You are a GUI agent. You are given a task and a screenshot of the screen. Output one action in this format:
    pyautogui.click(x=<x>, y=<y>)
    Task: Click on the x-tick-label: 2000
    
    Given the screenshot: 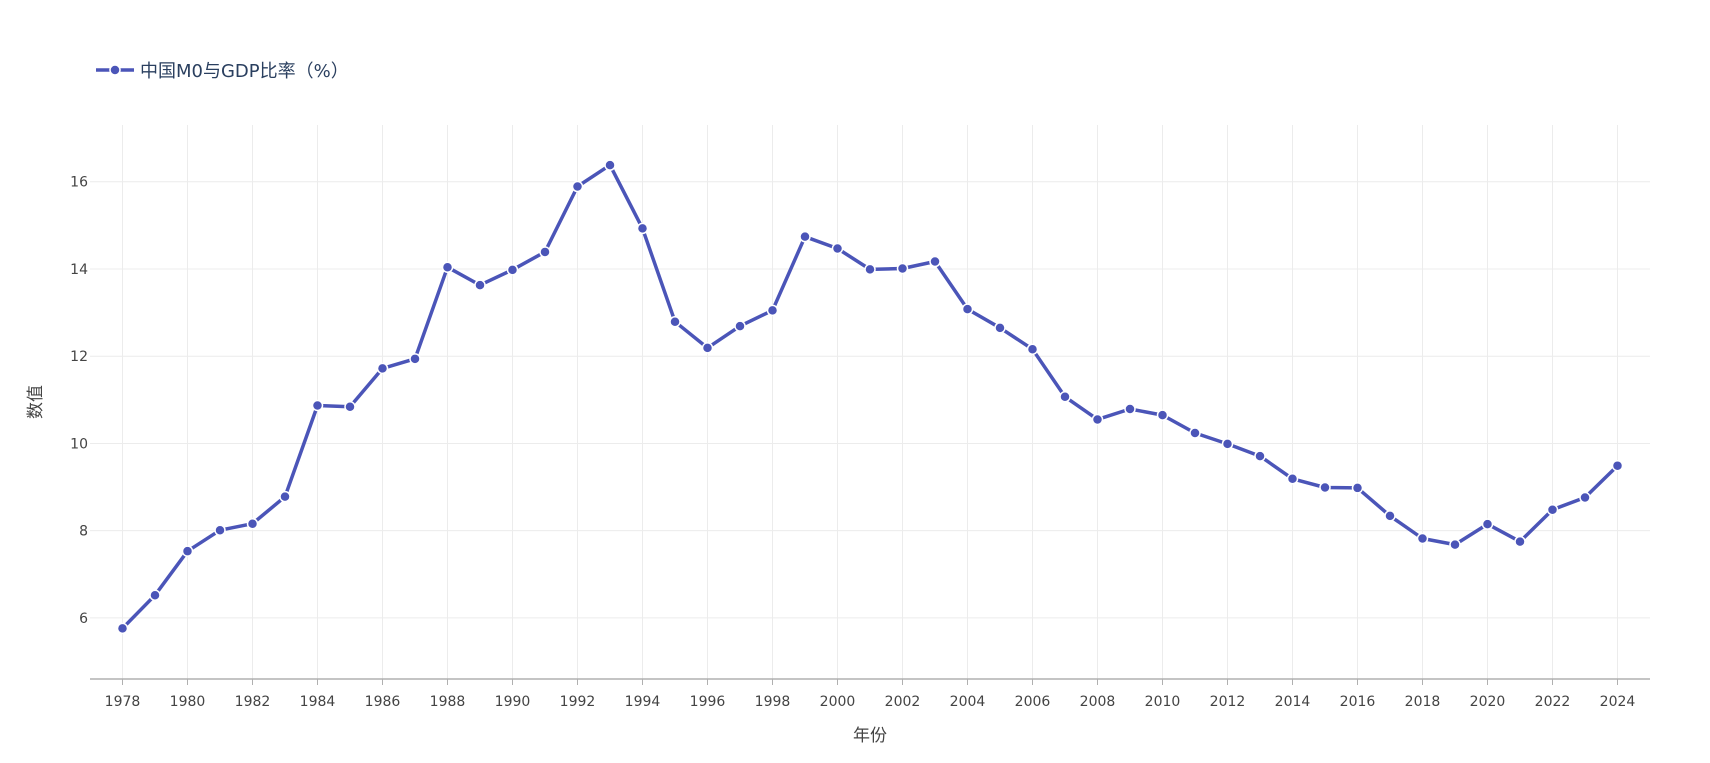 What is the action you would take?
    pyautogui.click(x=838, y=702)
    